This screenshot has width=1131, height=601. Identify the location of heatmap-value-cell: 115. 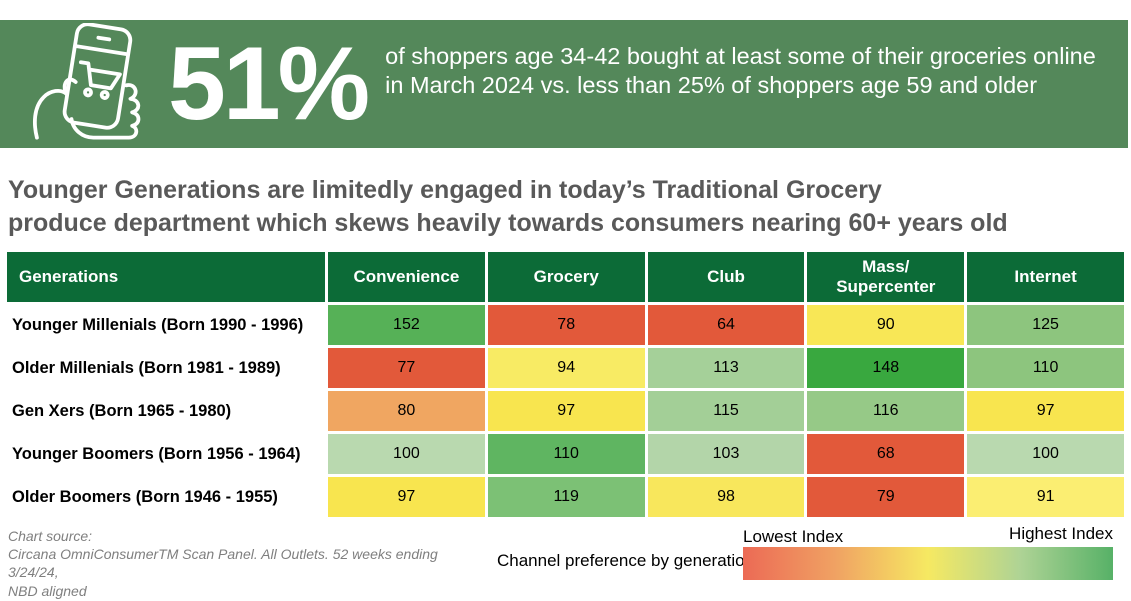
(726, 411).